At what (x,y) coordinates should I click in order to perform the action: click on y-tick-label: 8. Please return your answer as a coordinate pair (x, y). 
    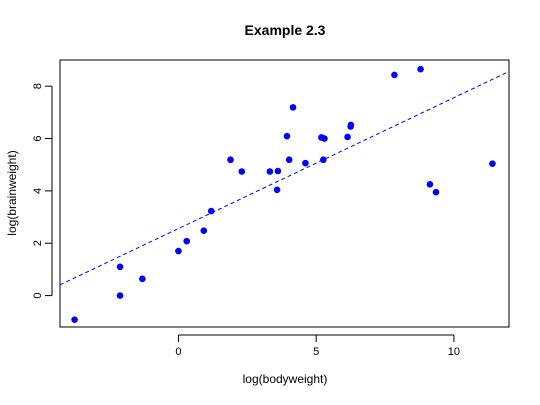
    Looking at the image, I should click on (38, 86).